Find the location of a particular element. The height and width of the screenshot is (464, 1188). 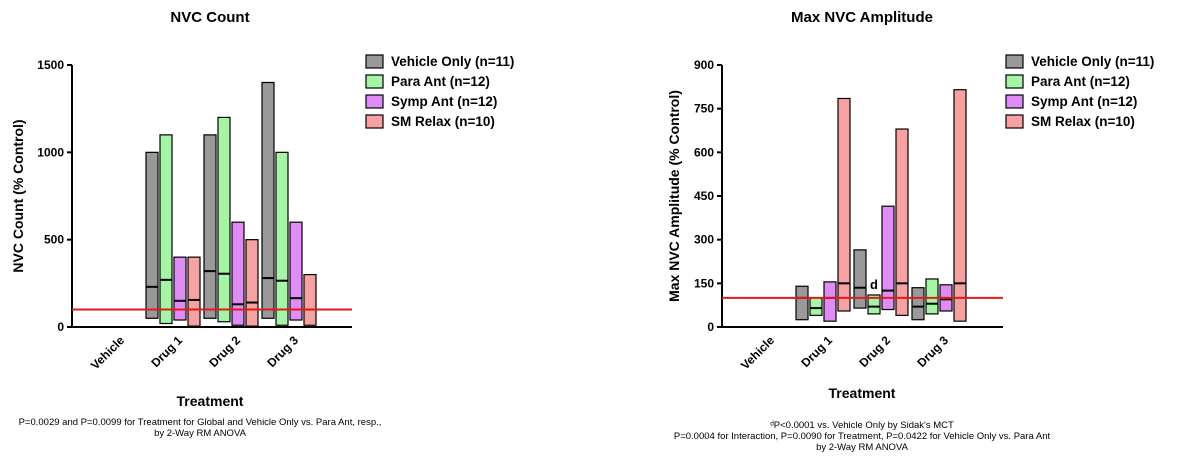

y-tick-label: 750 is located at coordinates (704, 109).